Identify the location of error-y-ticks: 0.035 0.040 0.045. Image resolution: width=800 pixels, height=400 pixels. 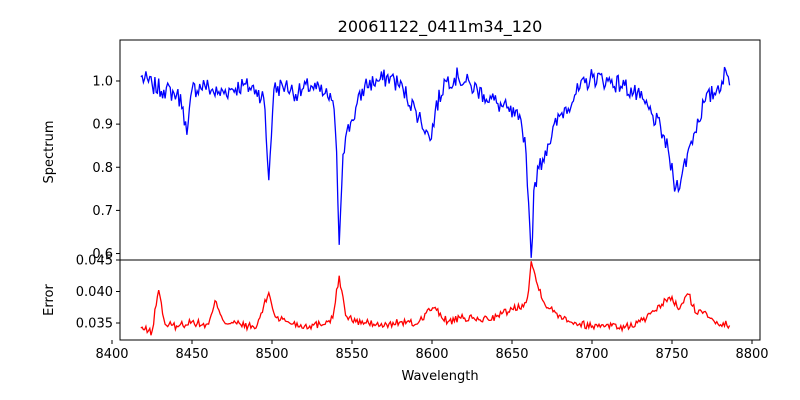
(98, 292).